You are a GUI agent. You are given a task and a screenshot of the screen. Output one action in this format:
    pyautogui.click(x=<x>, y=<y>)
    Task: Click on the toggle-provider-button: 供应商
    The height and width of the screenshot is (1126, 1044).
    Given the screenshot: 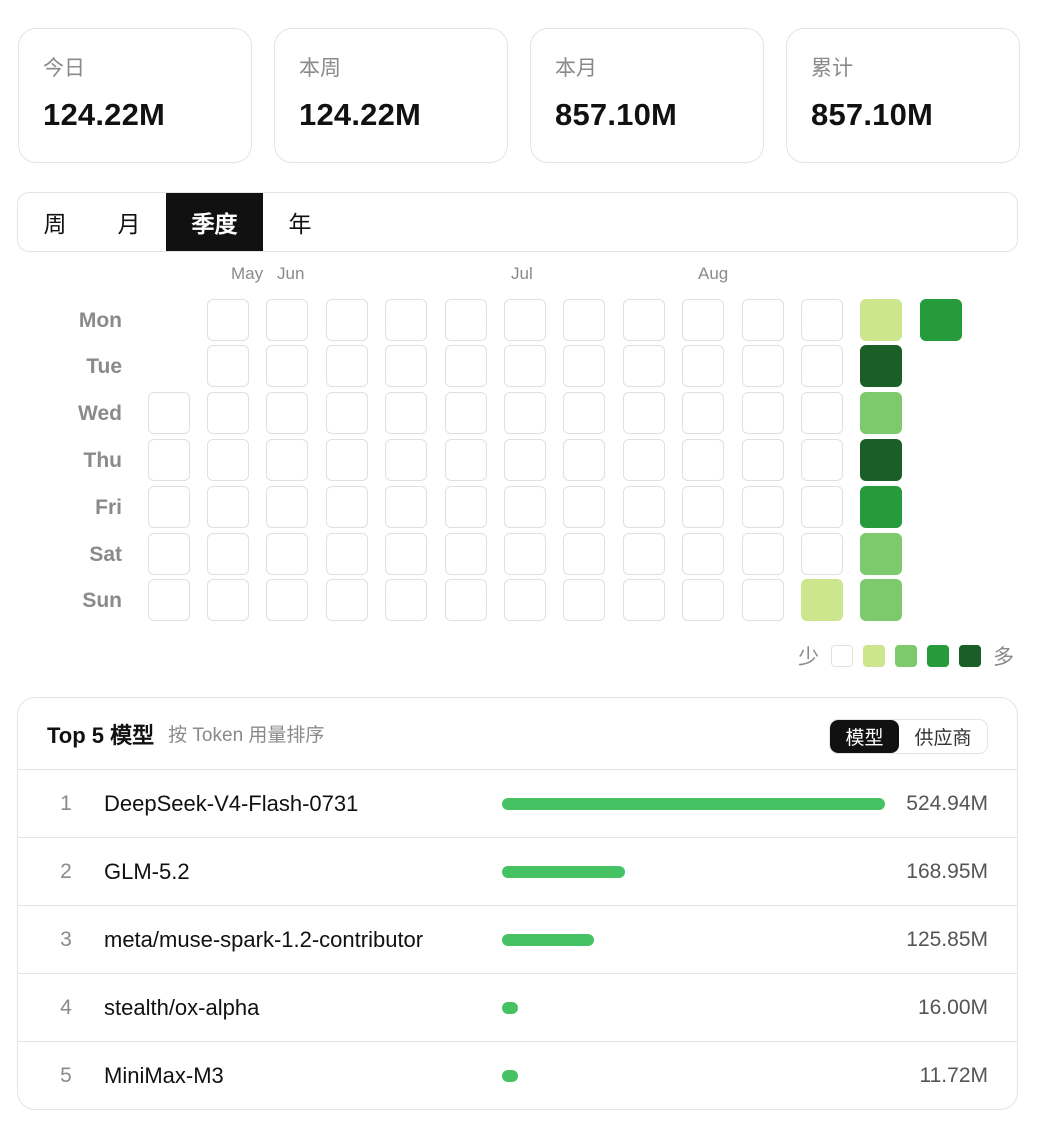 What is the action you would take?
    pyautogui.click(x=943, y=738)
    